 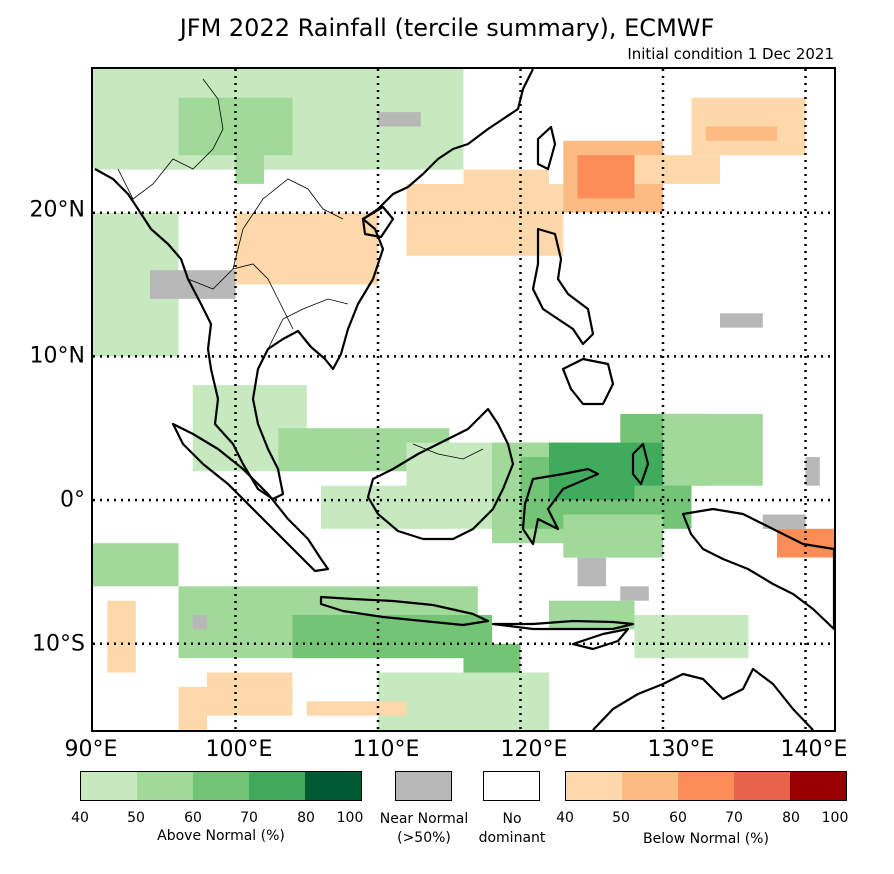 I want to click on lon-tick-label: 120°E, so click(x=534, y=749).